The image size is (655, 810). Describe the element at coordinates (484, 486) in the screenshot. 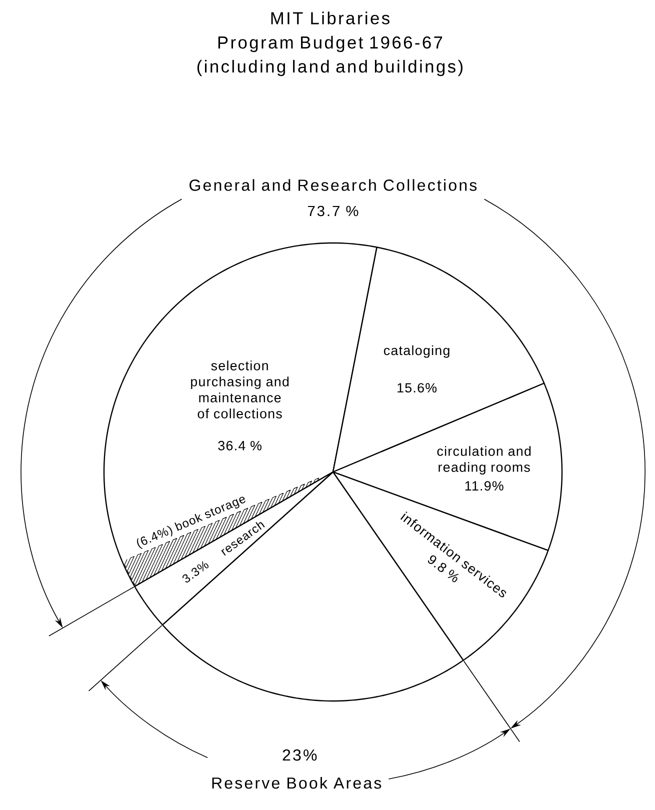

I see `data-label: 11.9%` at that location.